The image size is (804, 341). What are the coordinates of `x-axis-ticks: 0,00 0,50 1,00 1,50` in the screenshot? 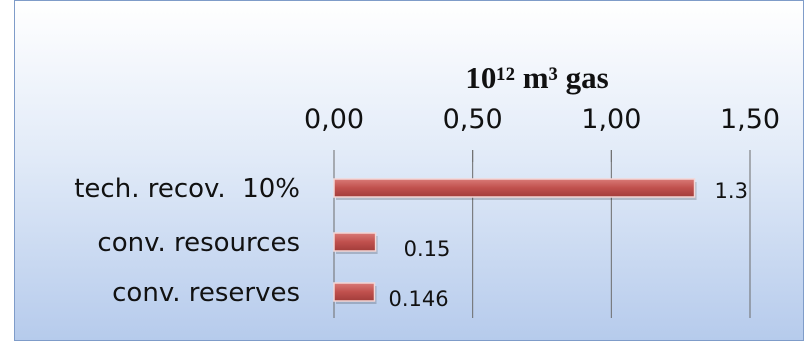 It's located at (542, 119).